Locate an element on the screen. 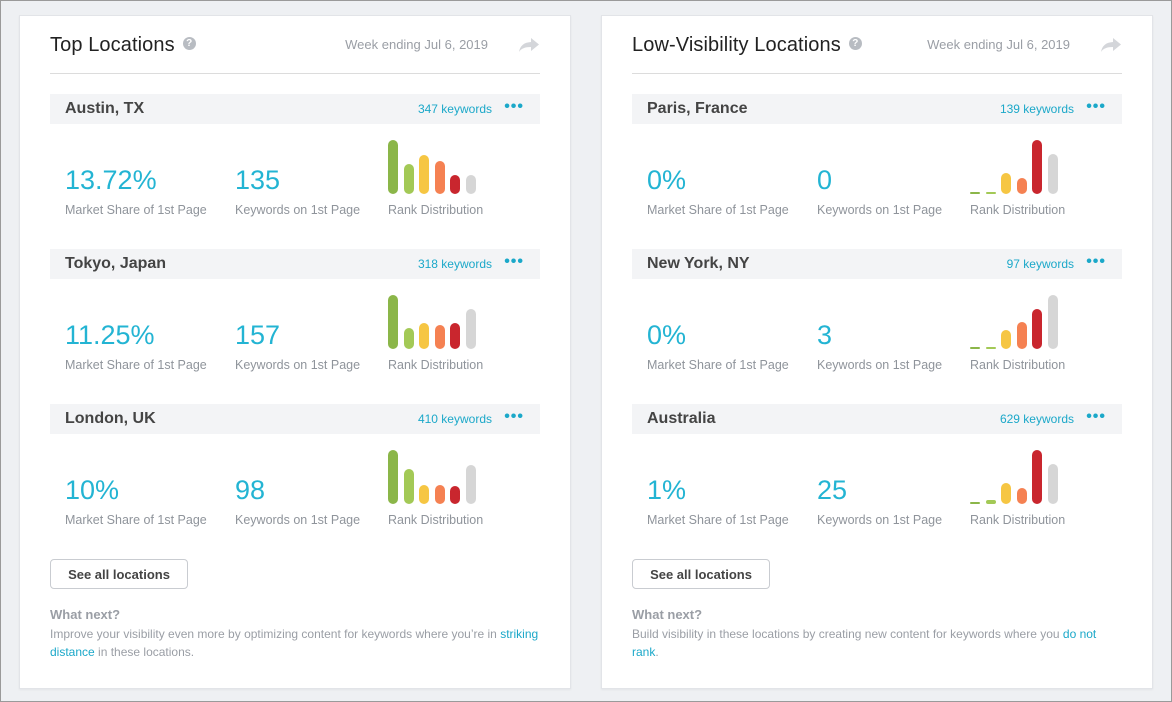  location-name: Austin, TX is located at coordinates (105, 108).